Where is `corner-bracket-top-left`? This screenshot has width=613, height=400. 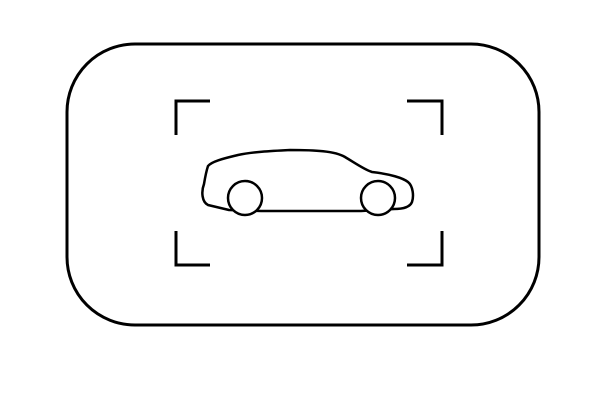
corner-bracket-top-left is located at coordinates (192, 117).